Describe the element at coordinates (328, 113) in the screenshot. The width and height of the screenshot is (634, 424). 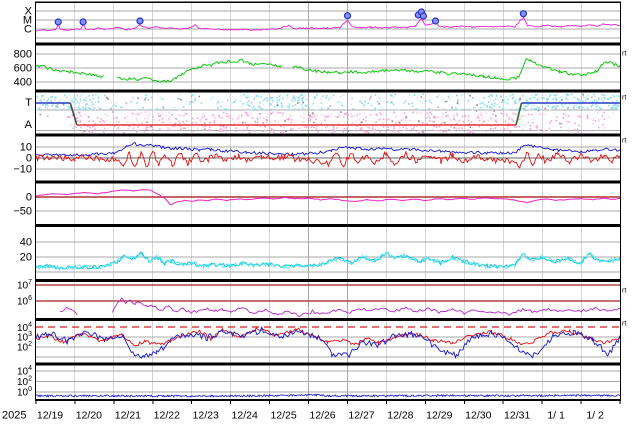
I see `panel-geomag` at that location.